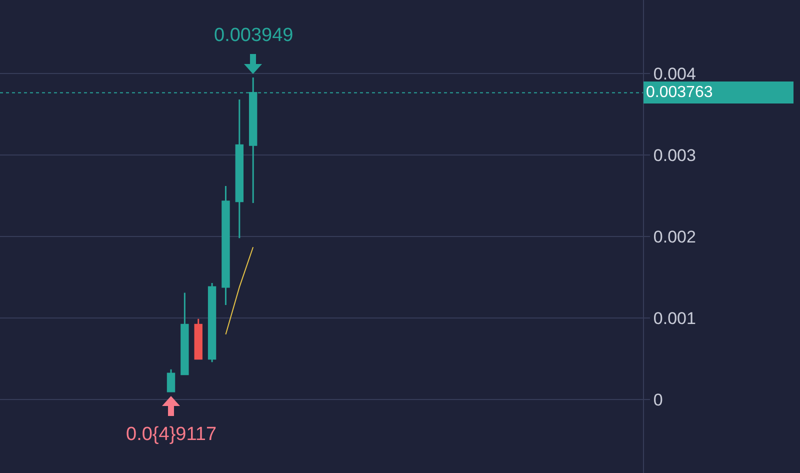 This screenshot has height=473, width=800. What do you see at coordinates (171, 434) in the screenshot?
I see `annotation: 0.0{4}9117` at bounding box center [171, 434].